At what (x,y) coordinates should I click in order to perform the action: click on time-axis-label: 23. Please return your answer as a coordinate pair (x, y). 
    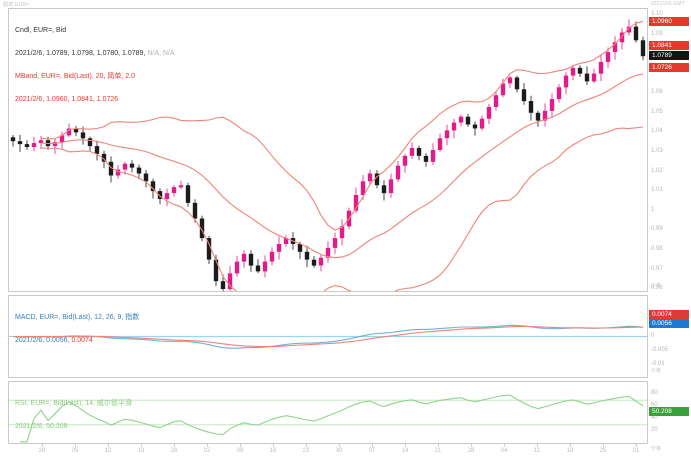
    Looking at the image, I should click on (306, 451).